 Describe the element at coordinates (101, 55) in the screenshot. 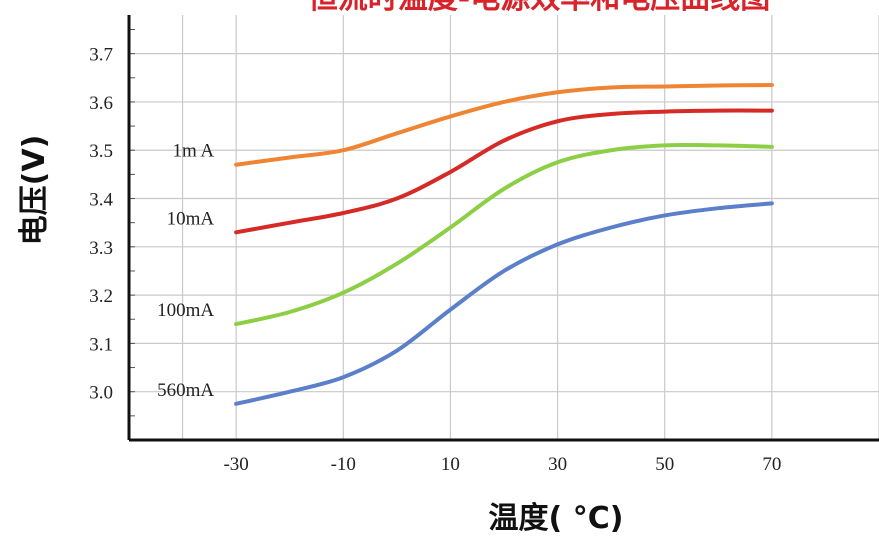

I see `y-tick-label: 3.7` at that location.